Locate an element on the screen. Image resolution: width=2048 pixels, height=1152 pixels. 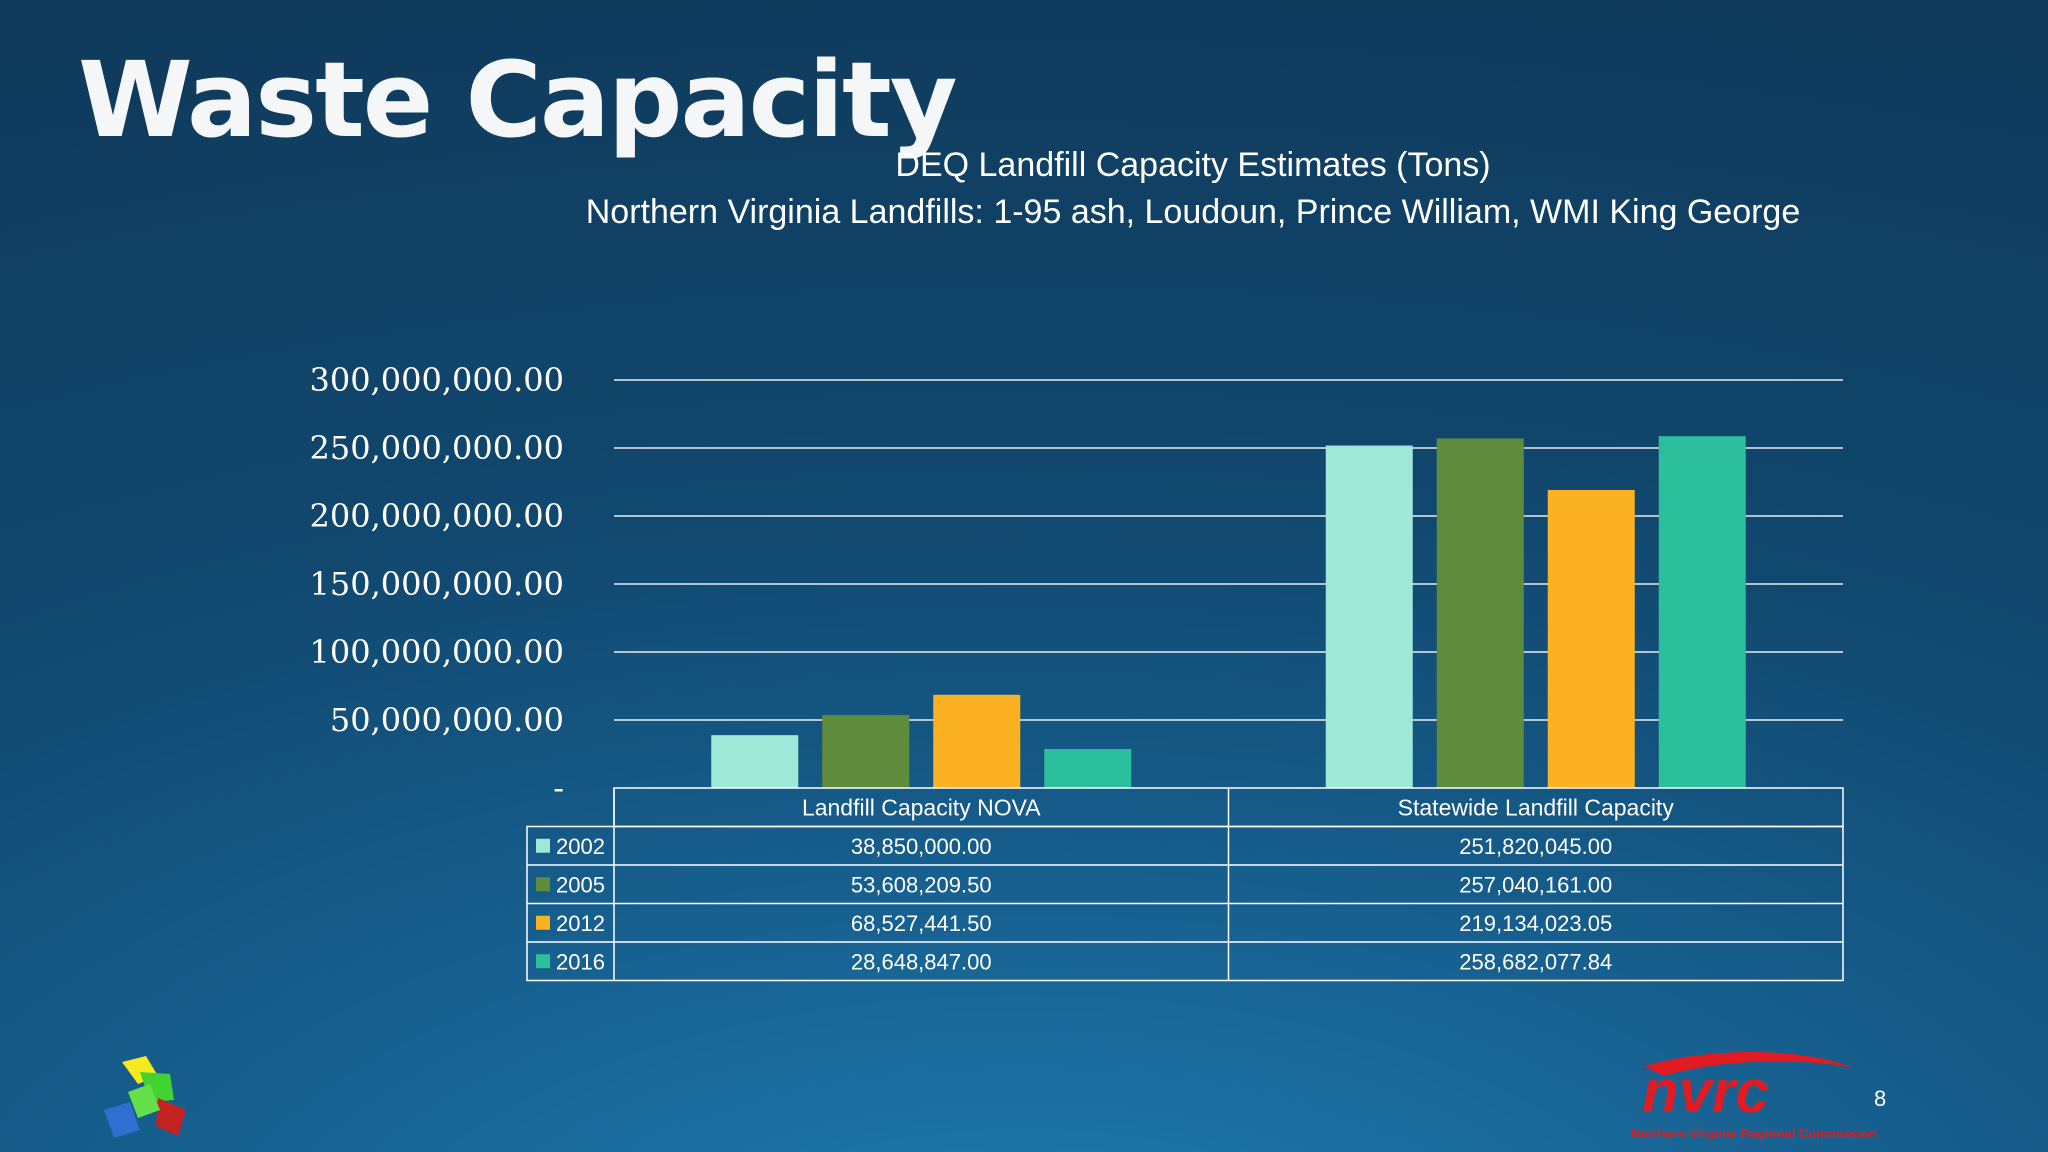
bar-2002-statewide is located at coordinates (1369, 616).